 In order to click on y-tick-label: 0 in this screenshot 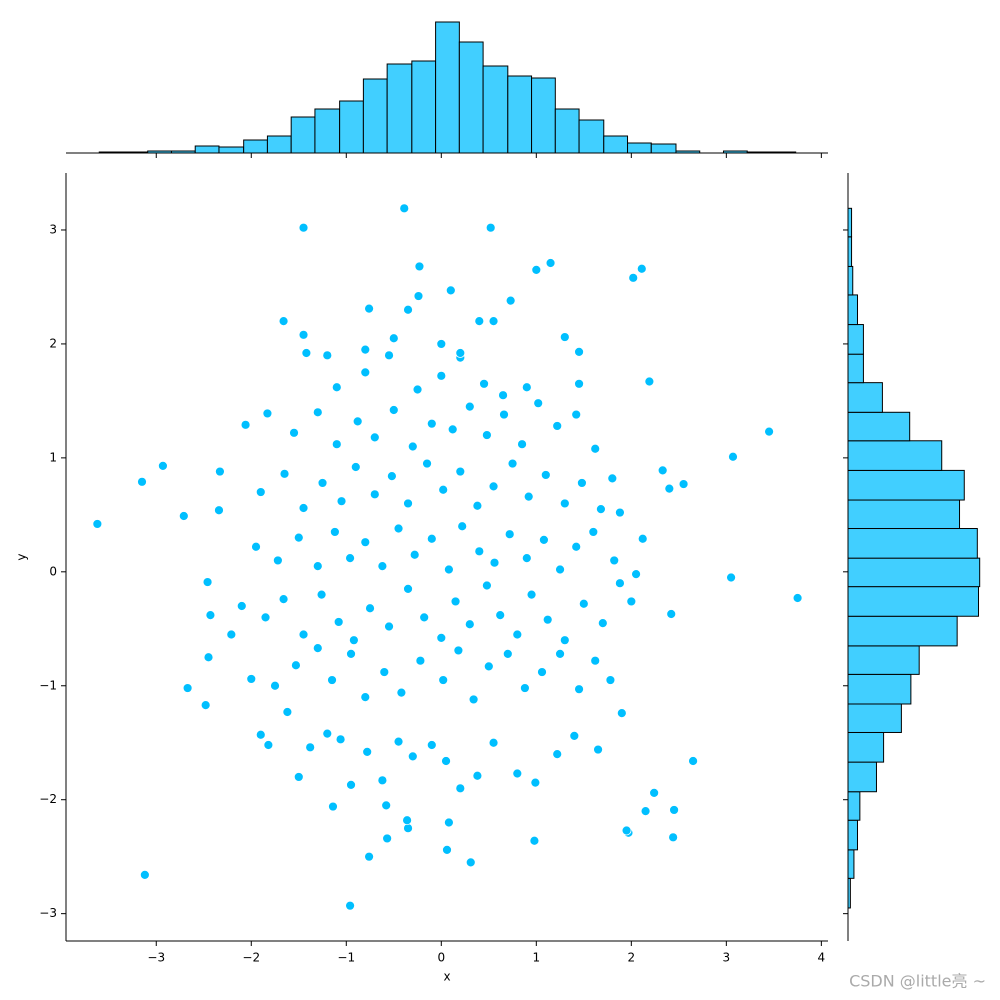, I will do `click(53, 571)`.